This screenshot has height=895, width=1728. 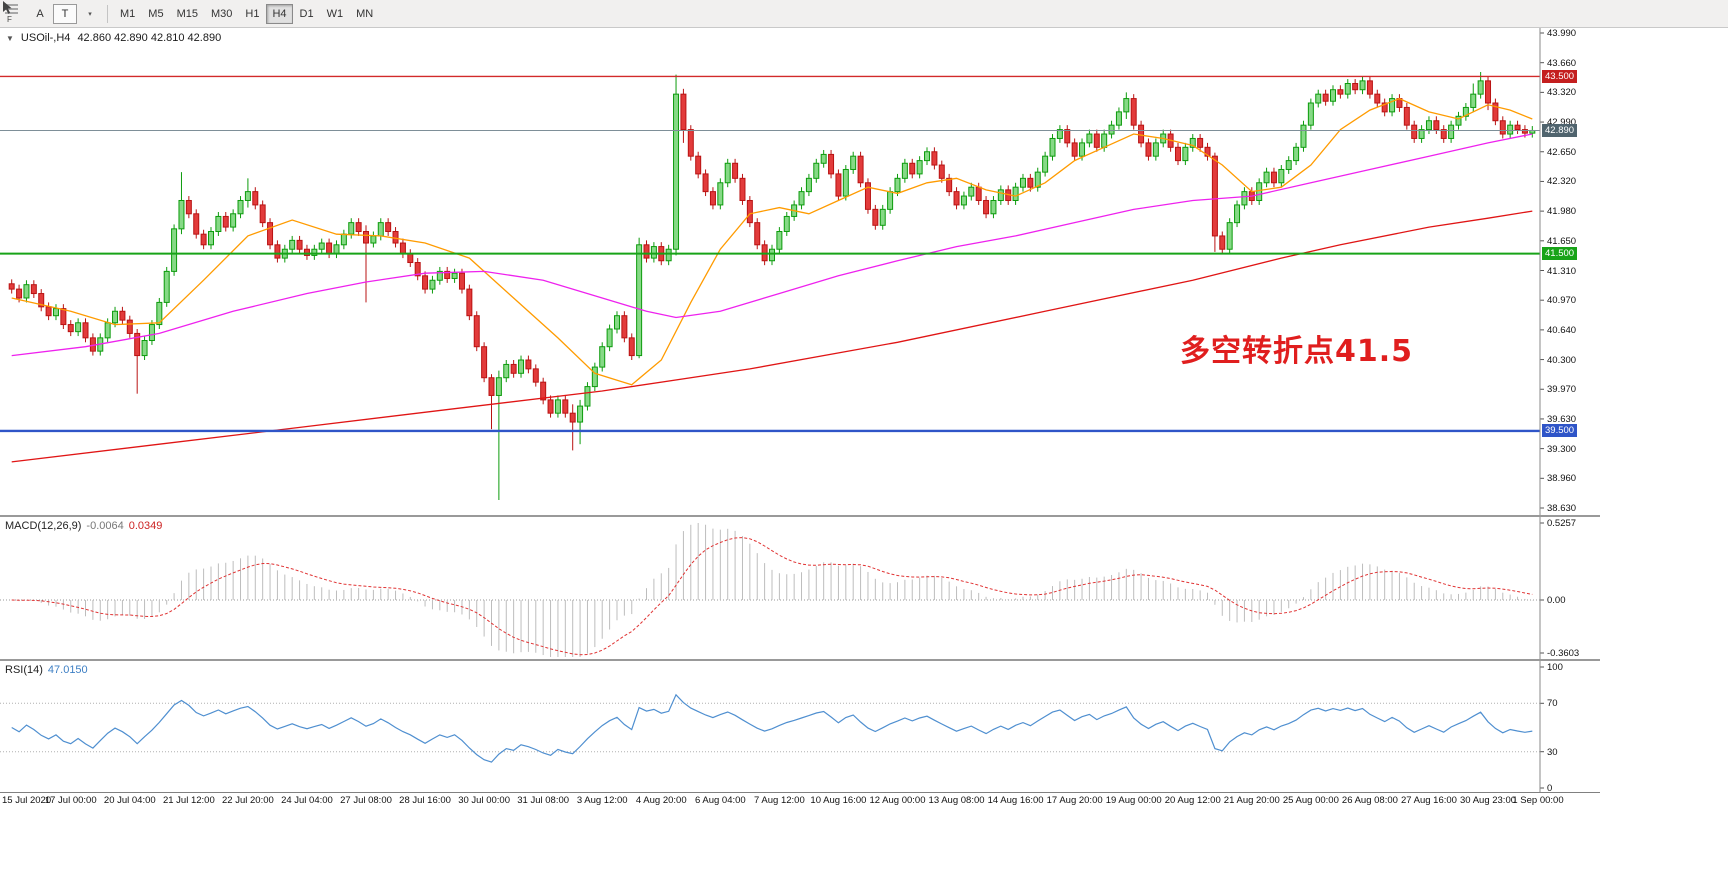 I want to click on timeframe-button-m1: M1, so click(x=128, y=13).